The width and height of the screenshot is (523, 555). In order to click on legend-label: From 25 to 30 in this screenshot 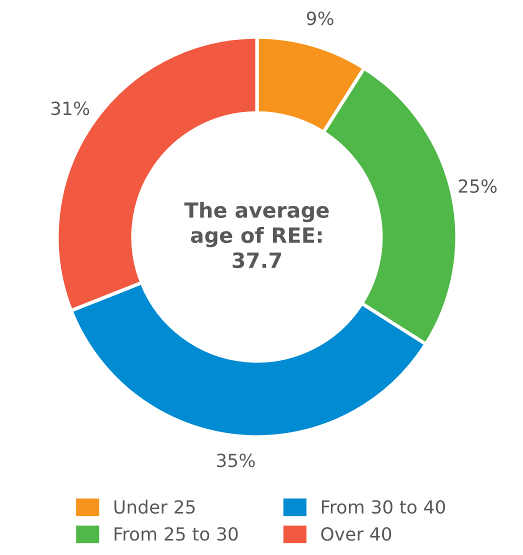, I will do `click(176, 534)`.